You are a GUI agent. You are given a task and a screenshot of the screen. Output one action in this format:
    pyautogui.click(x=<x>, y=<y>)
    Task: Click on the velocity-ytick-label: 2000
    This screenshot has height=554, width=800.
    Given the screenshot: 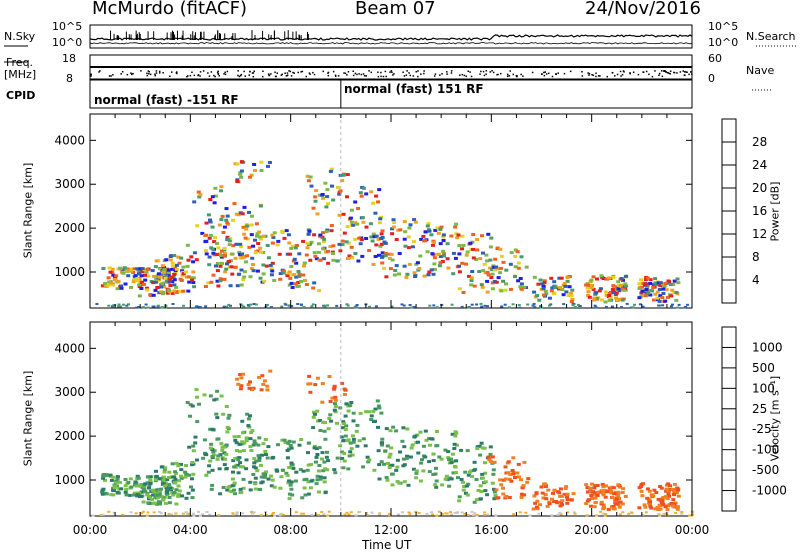 What is the action you would take?
    pyautogui.click(x=69, y=436)
    